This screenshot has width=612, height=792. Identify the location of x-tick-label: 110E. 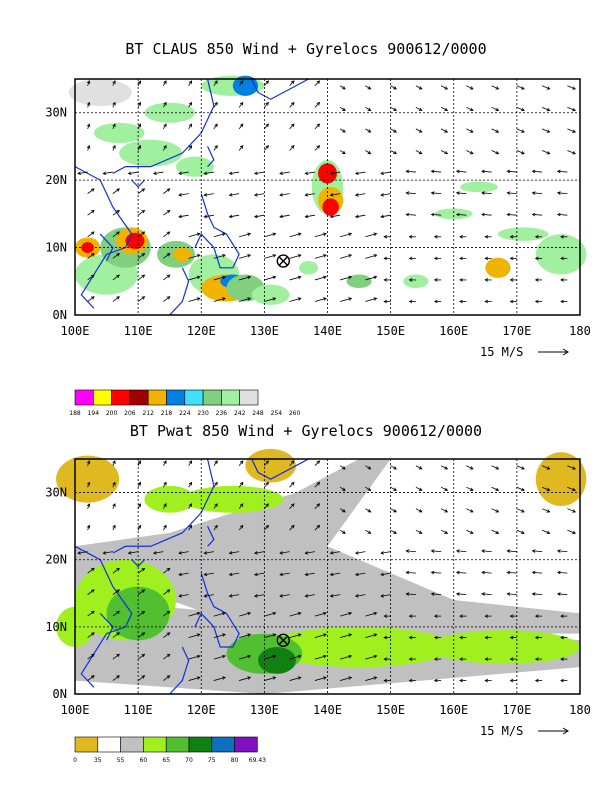
(138, 331).